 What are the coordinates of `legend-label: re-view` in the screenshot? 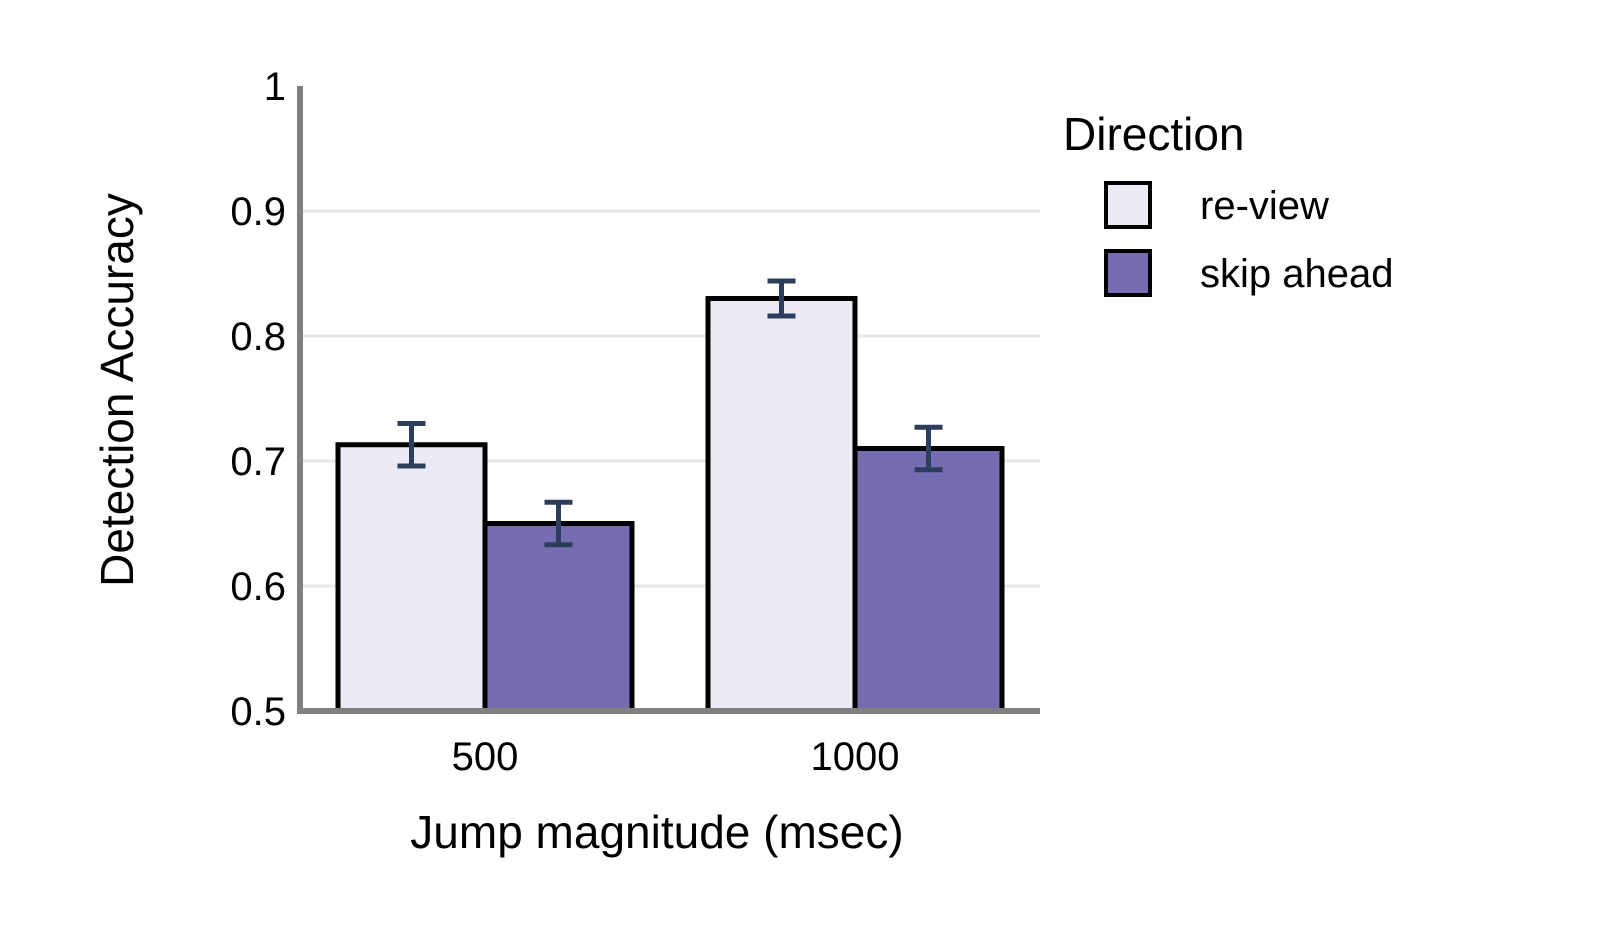 It's located at (1264, 206).